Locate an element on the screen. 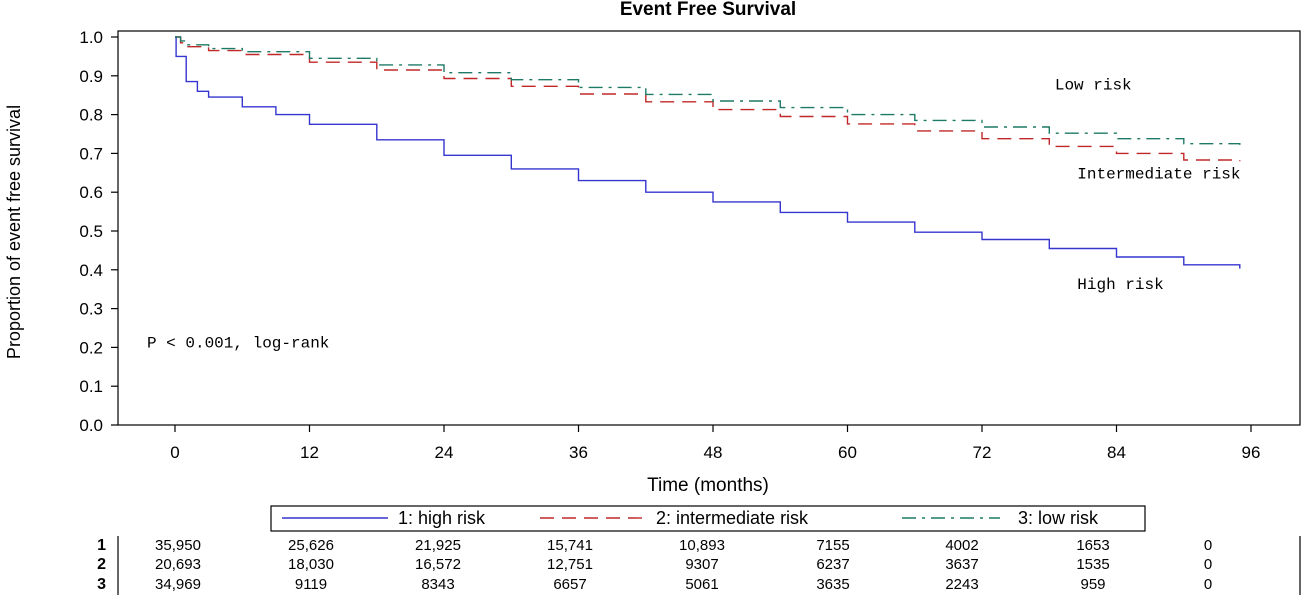 This screenshot has width=1305, height=595. at-risk-cell: 25,626 is located at coordinates (311, 545).